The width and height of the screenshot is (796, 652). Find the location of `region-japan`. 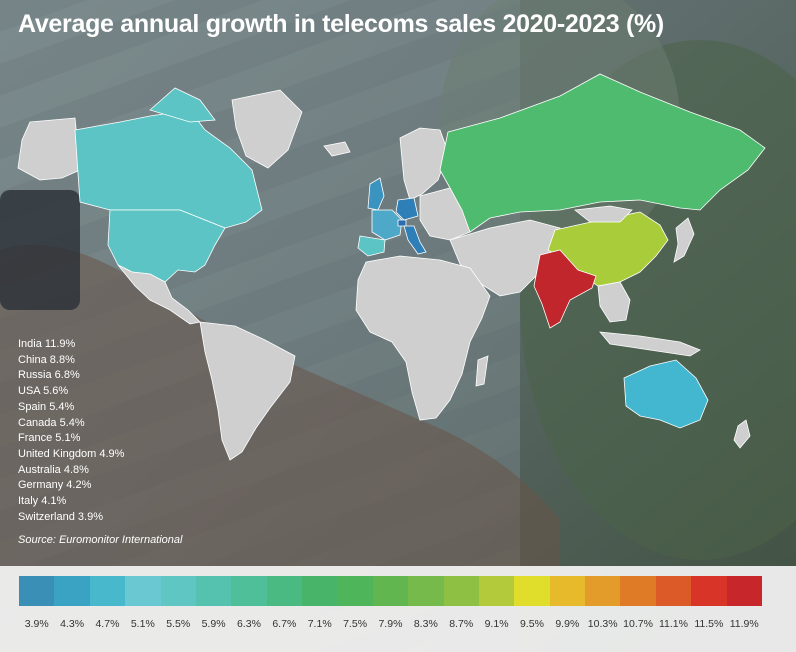

region-japan is located at coordinates (684, 240).